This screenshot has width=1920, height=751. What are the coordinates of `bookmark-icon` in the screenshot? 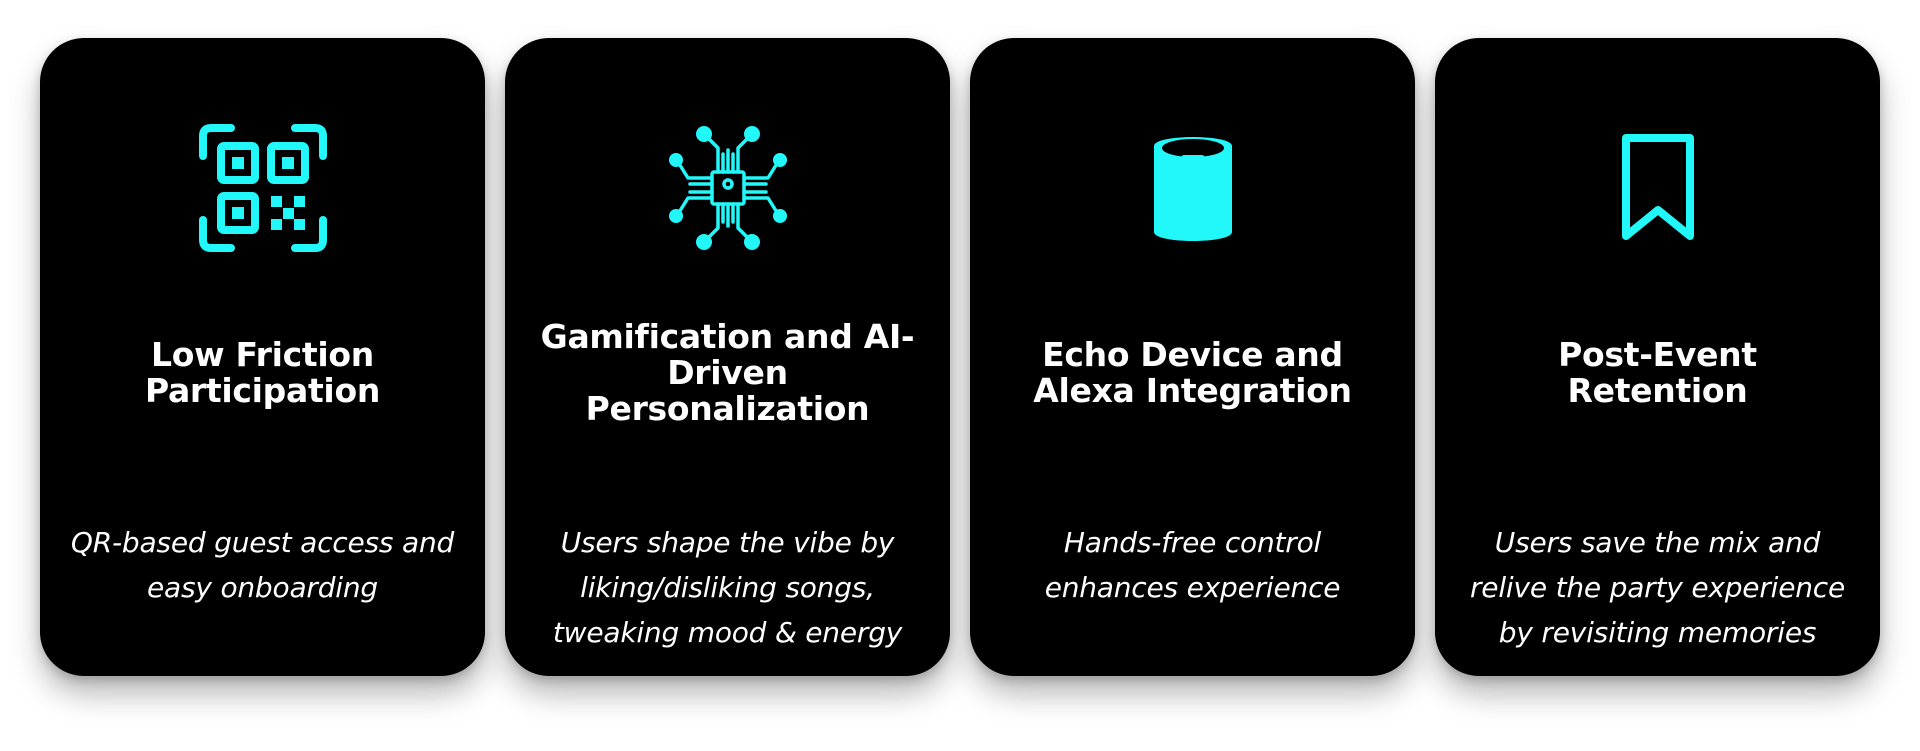 It's located at (1657, 188).